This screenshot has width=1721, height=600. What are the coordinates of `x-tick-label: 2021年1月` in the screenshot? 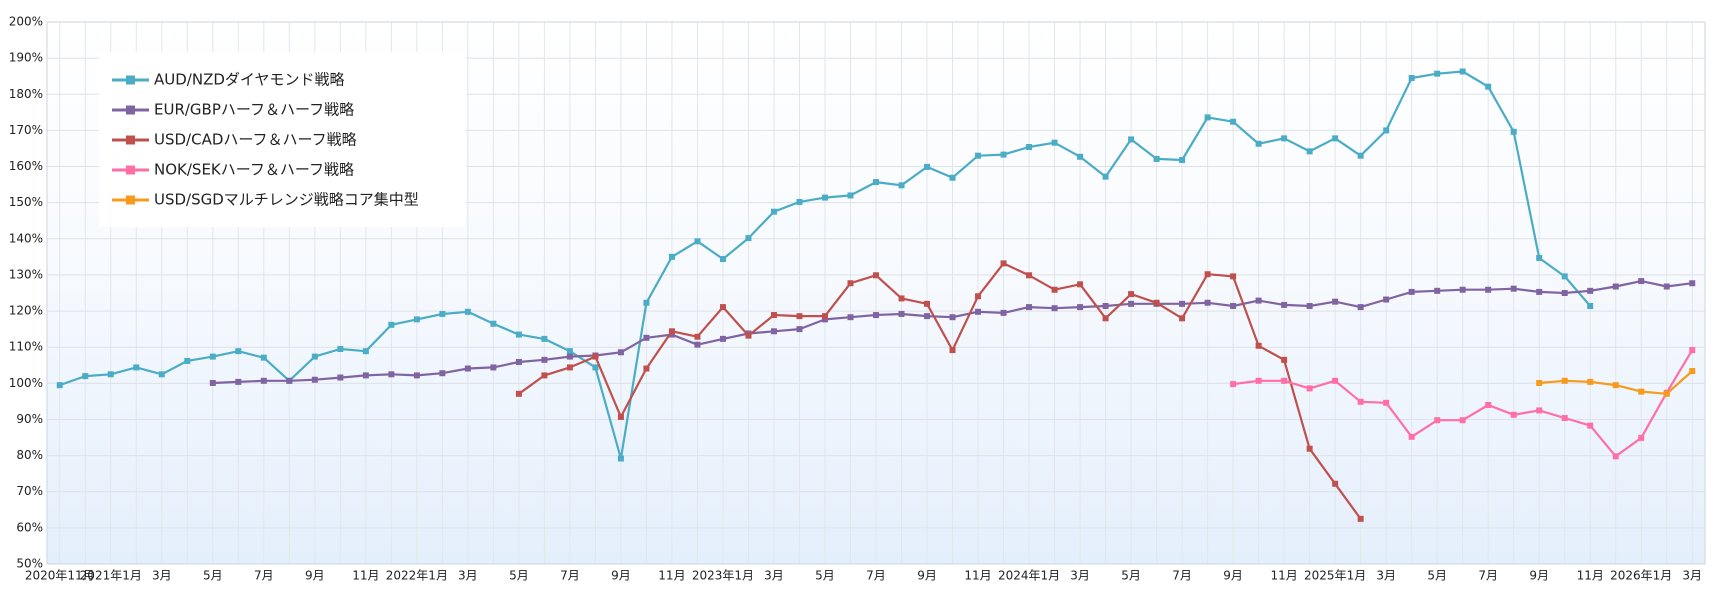 It's located at (111, 576).